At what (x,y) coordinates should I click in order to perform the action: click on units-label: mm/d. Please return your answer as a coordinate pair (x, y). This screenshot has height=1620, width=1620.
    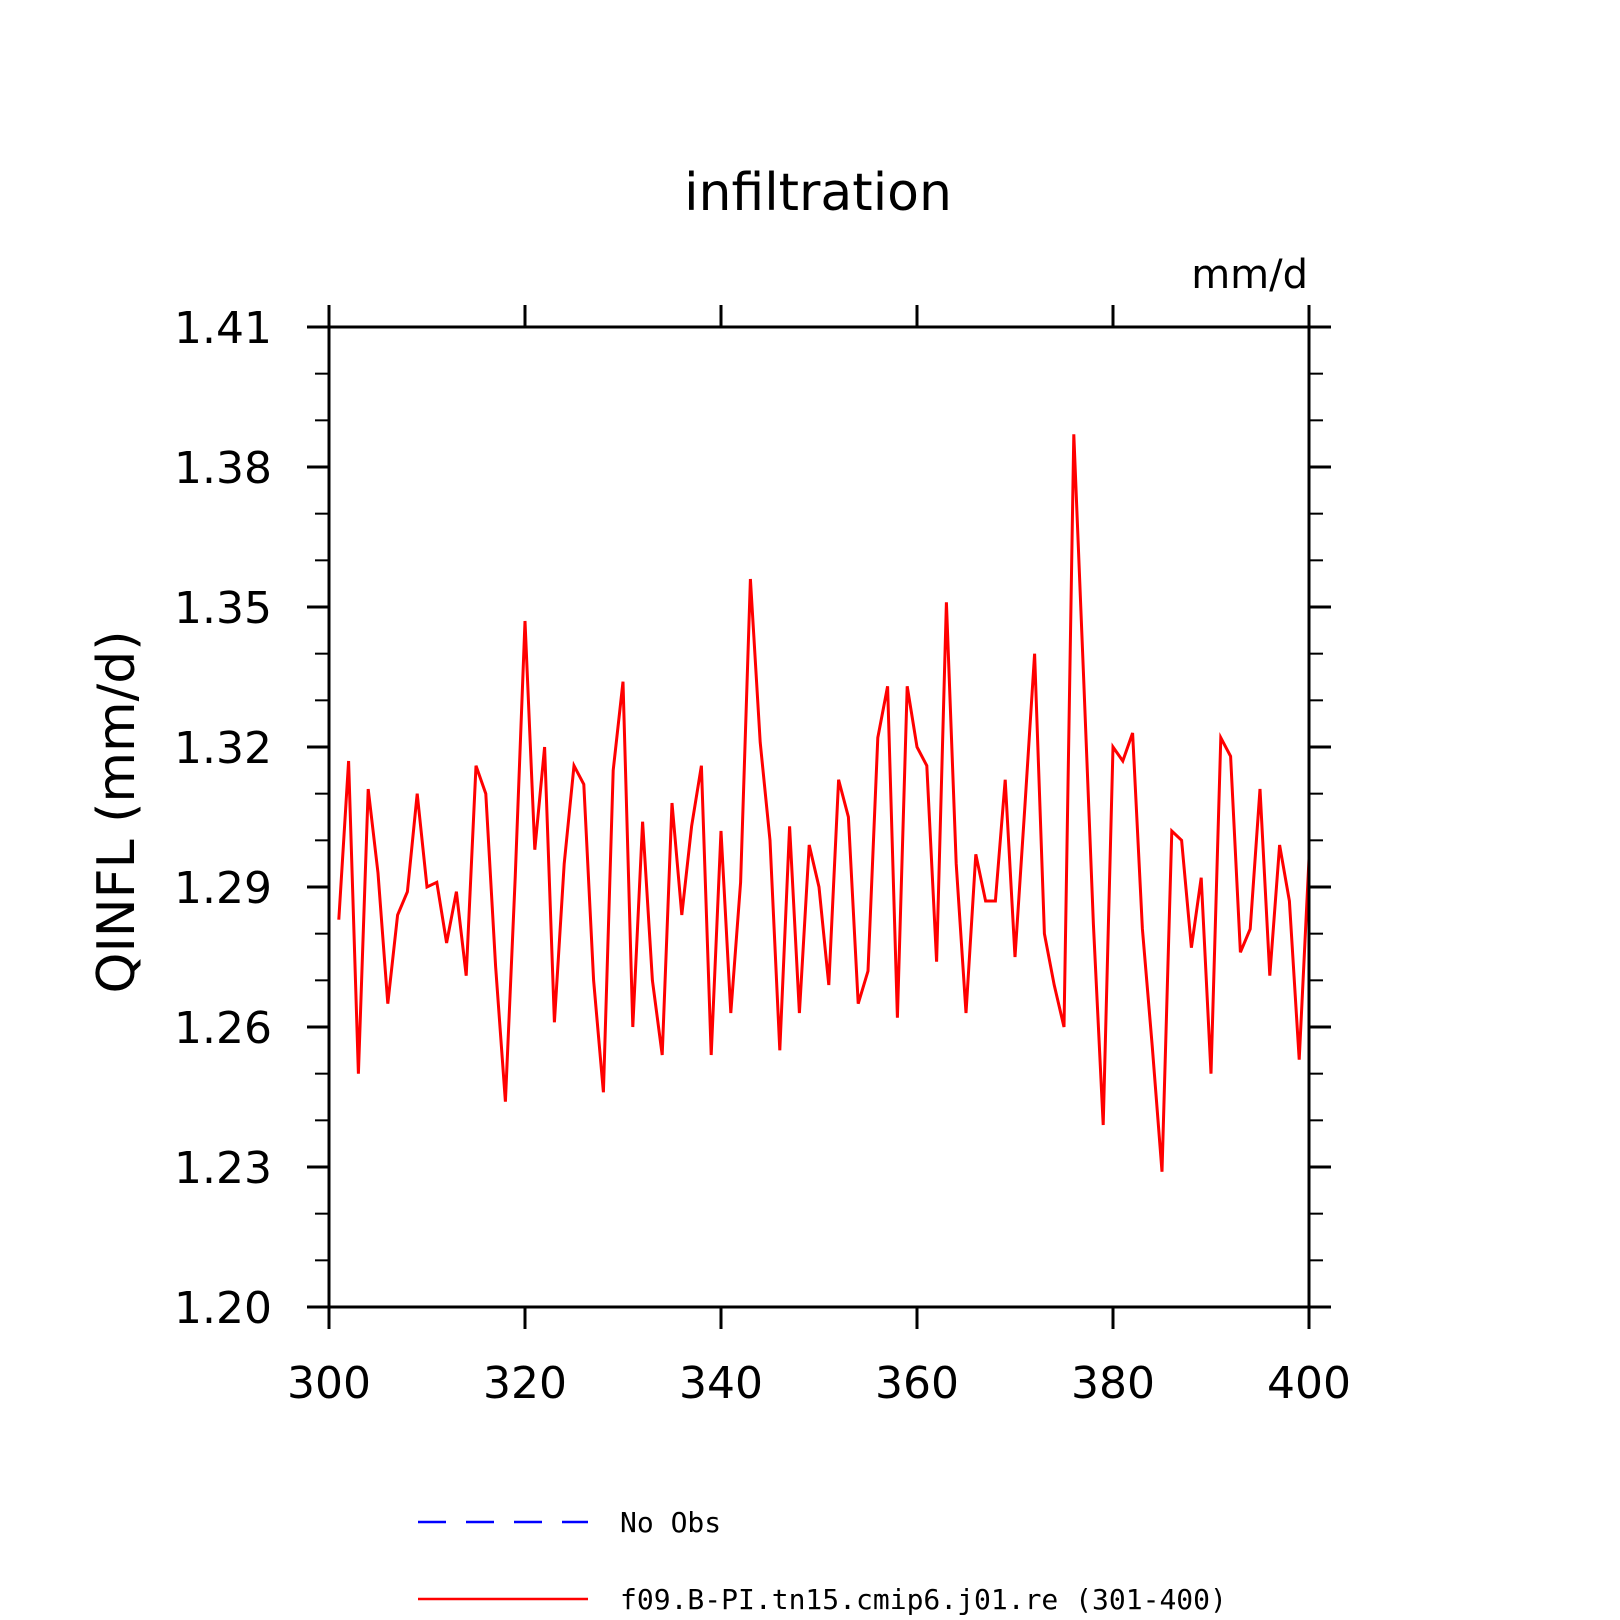
    Looking at the image, I should click on (1249, 275).